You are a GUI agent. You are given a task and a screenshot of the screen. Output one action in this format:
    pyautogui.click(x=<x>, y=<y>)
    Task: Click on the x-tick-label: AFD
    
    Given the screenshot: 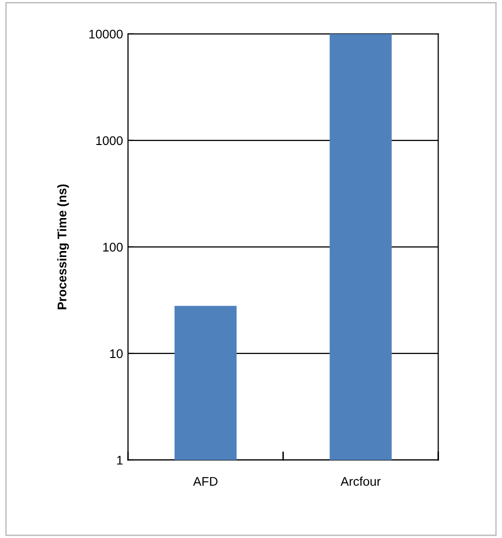 What is the action you would take?
    pyautogui.click(x=205, y=481)
    